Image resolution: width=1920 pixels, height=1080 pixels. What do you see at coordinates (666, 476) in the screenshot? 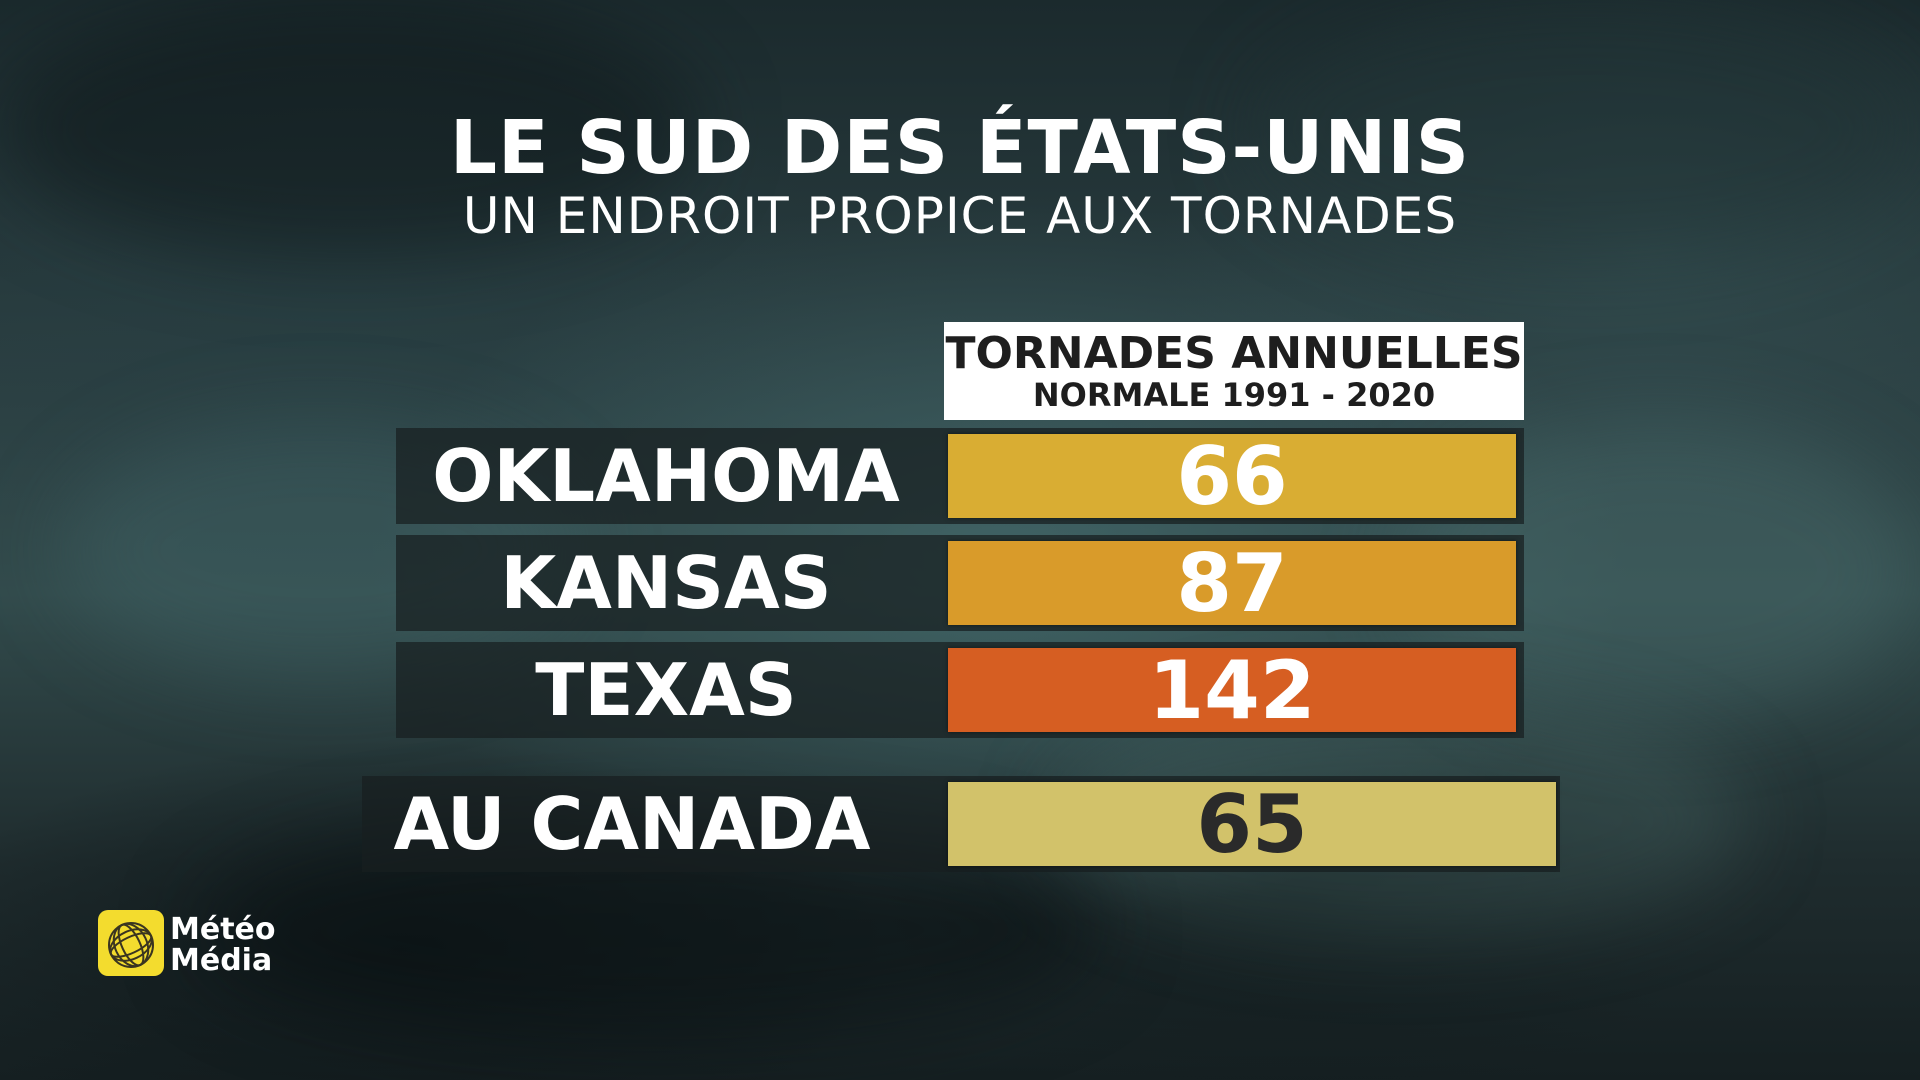
I see `row-label-oklahoma: OKLAHOMA` at bounding box center [666, 476].